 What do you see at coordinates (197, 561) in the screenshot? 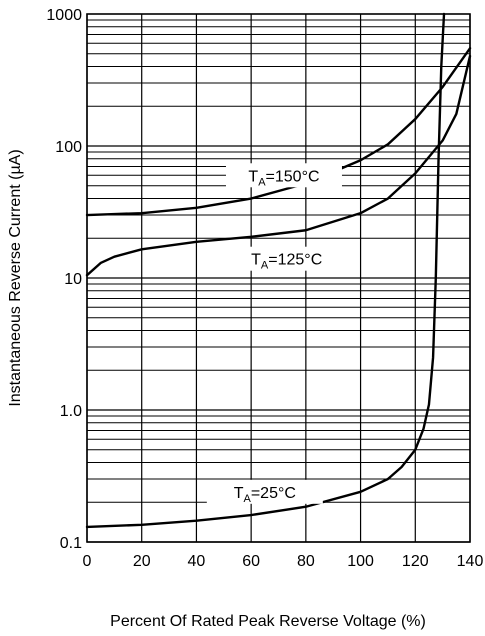
I see `x-tick-label: 40` at bounding box center [197, 561].